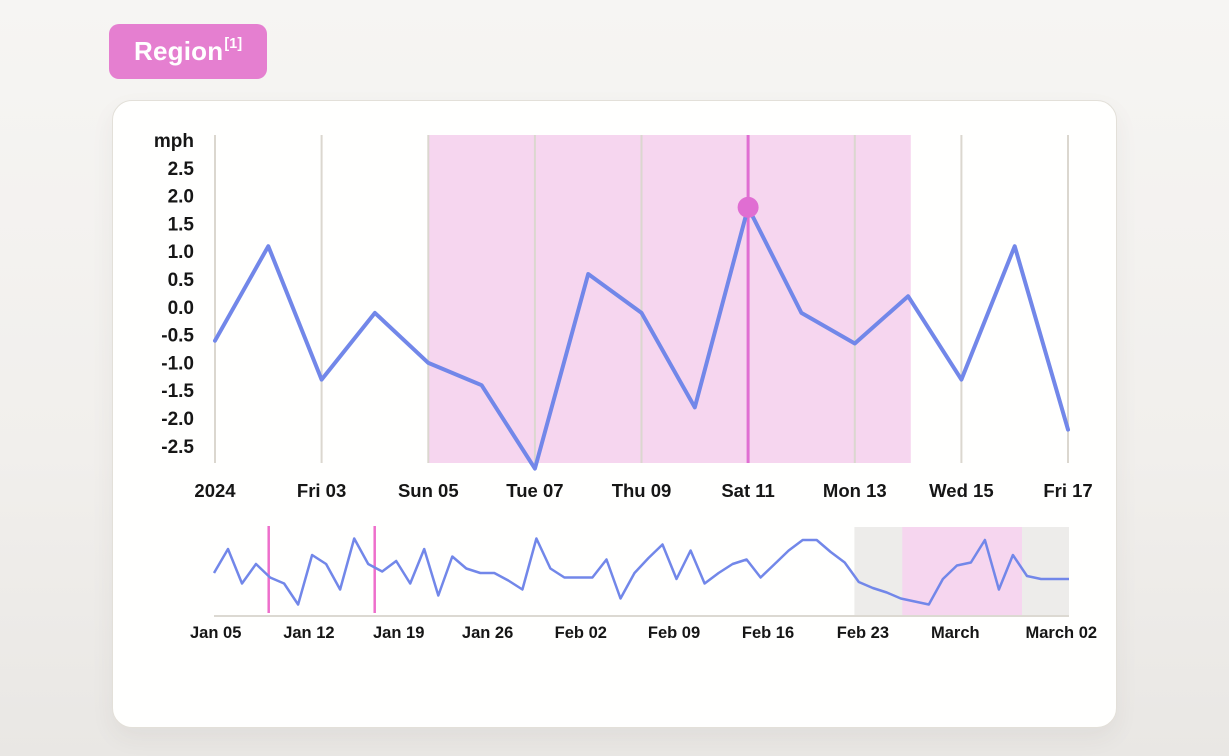 The height and width of the screenshot is (756, 1229). What do you see at coordinates (215, 490) in the screenshot?
I see `x-axis-tick-label: 2024` at bounding box center [215, 490].